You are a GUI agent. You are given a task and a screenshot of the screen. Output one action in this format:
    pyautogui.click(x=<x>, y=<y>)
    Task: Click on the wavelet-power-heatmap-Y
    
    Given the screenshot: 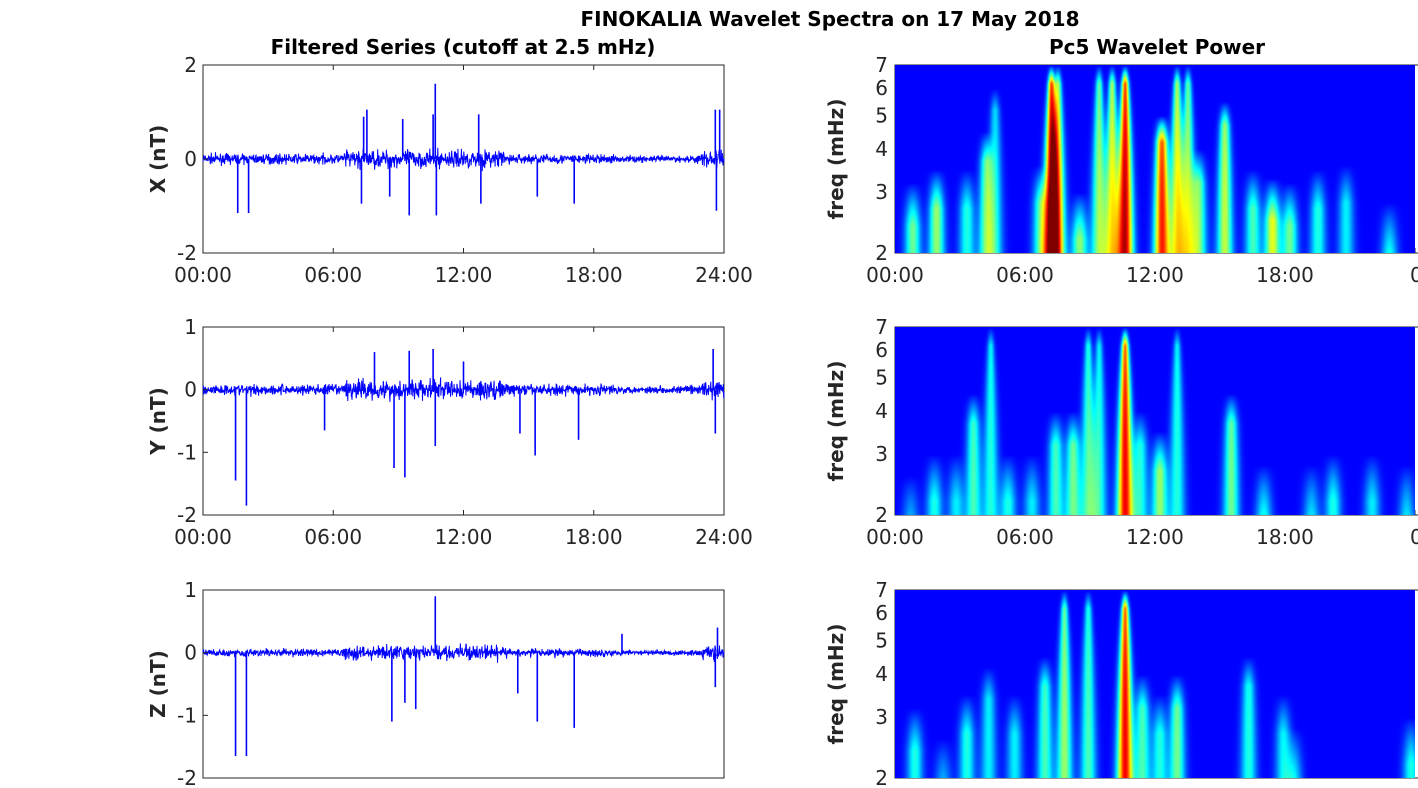 What is the action you would take?
    pyautogui.click(x=1155, y=421)
    